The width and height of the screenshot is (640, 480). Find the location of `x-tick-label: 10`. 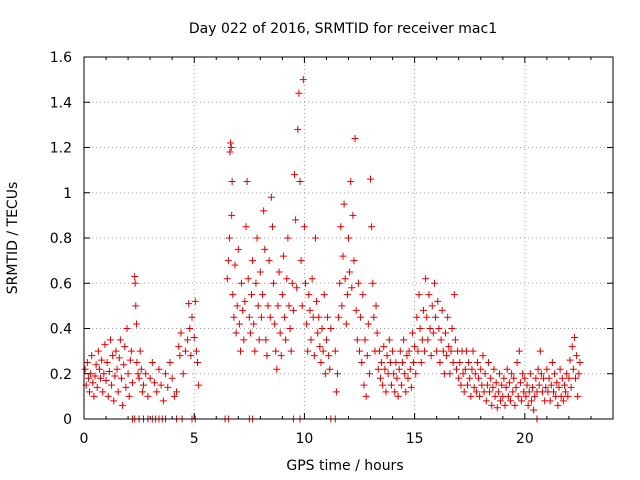

x-tick-label: 10 is located at coordinates (305, 439).